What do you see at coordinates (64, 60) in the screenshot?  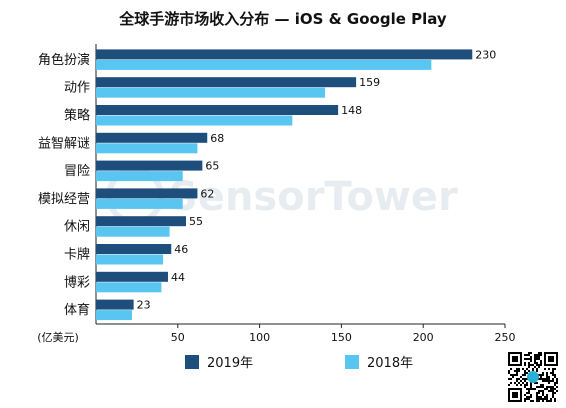 I see `category-label: 角色扮演` at bounding box center [64, 60].